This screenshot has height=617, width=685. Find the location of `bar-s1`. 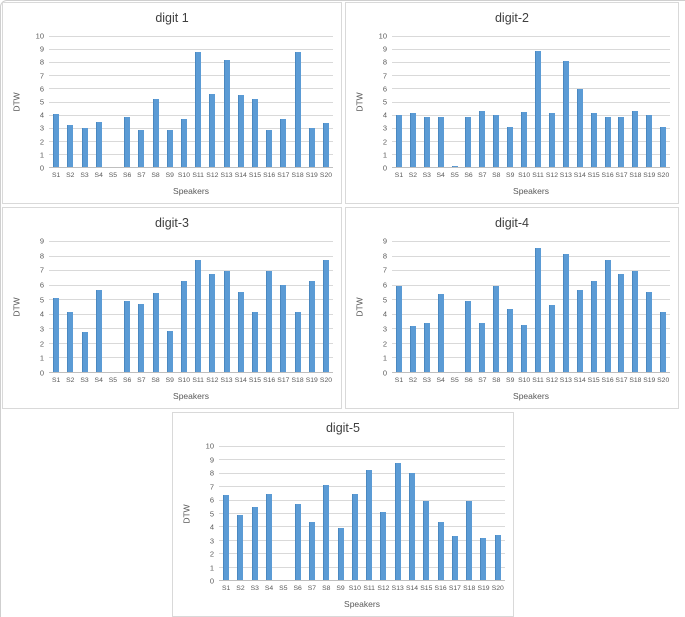

bar-s1 is located at coordinates (226, 537).